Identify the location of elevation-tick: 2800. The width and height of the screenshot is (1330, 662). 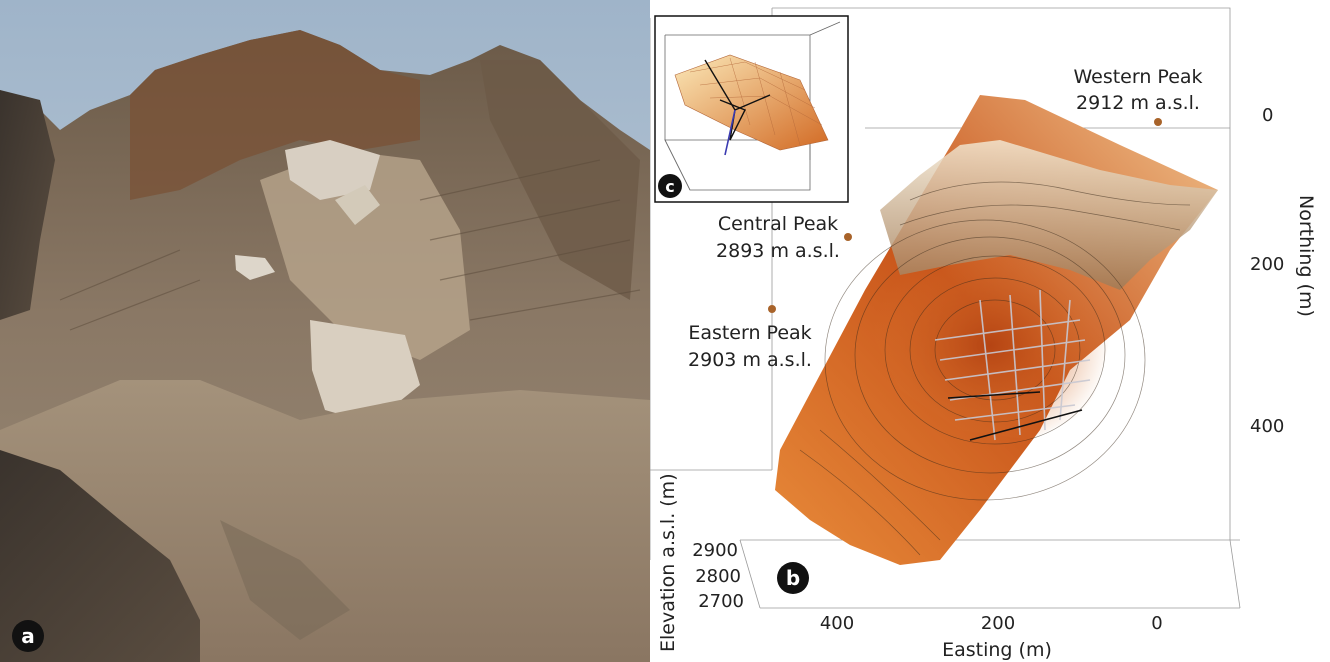
(718, 576).